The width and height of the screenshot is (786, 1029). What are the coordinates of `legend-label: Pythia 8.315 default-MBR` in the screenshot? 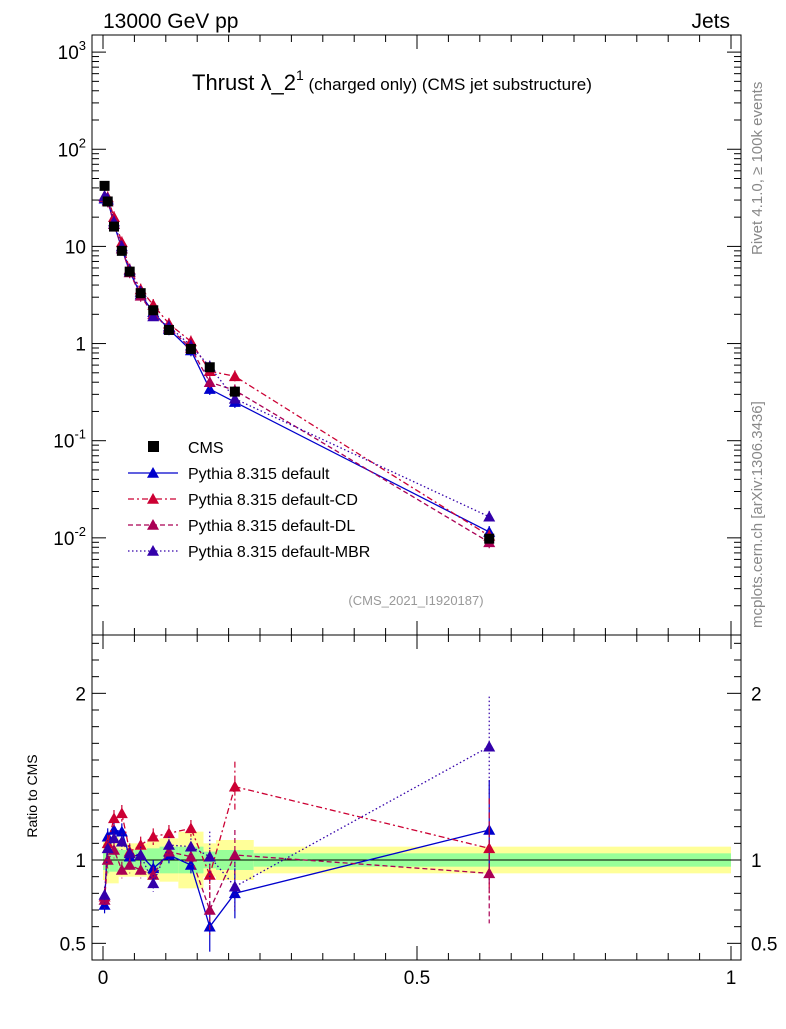 It's located at (279, 552).